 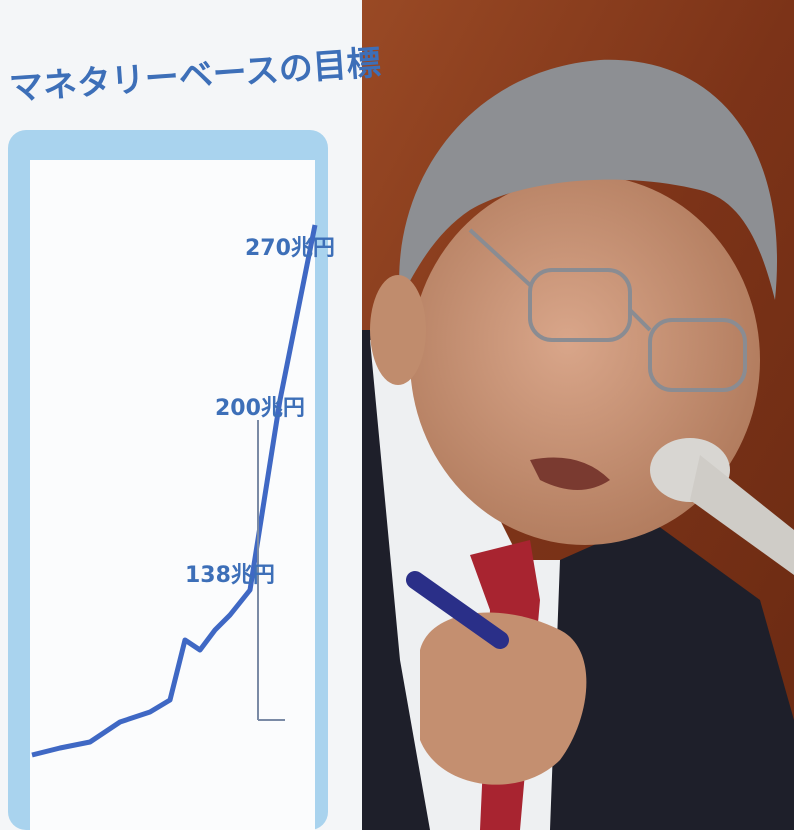 What do you see at coordinates (230, 575) in the screenshot?
I see `value-label: 138兆円` at bounding box center [230, 575].